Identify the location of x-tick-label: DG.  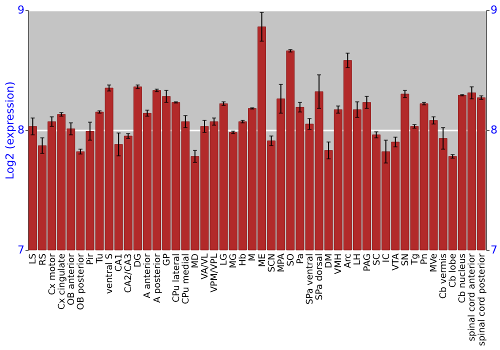
(139, 260).